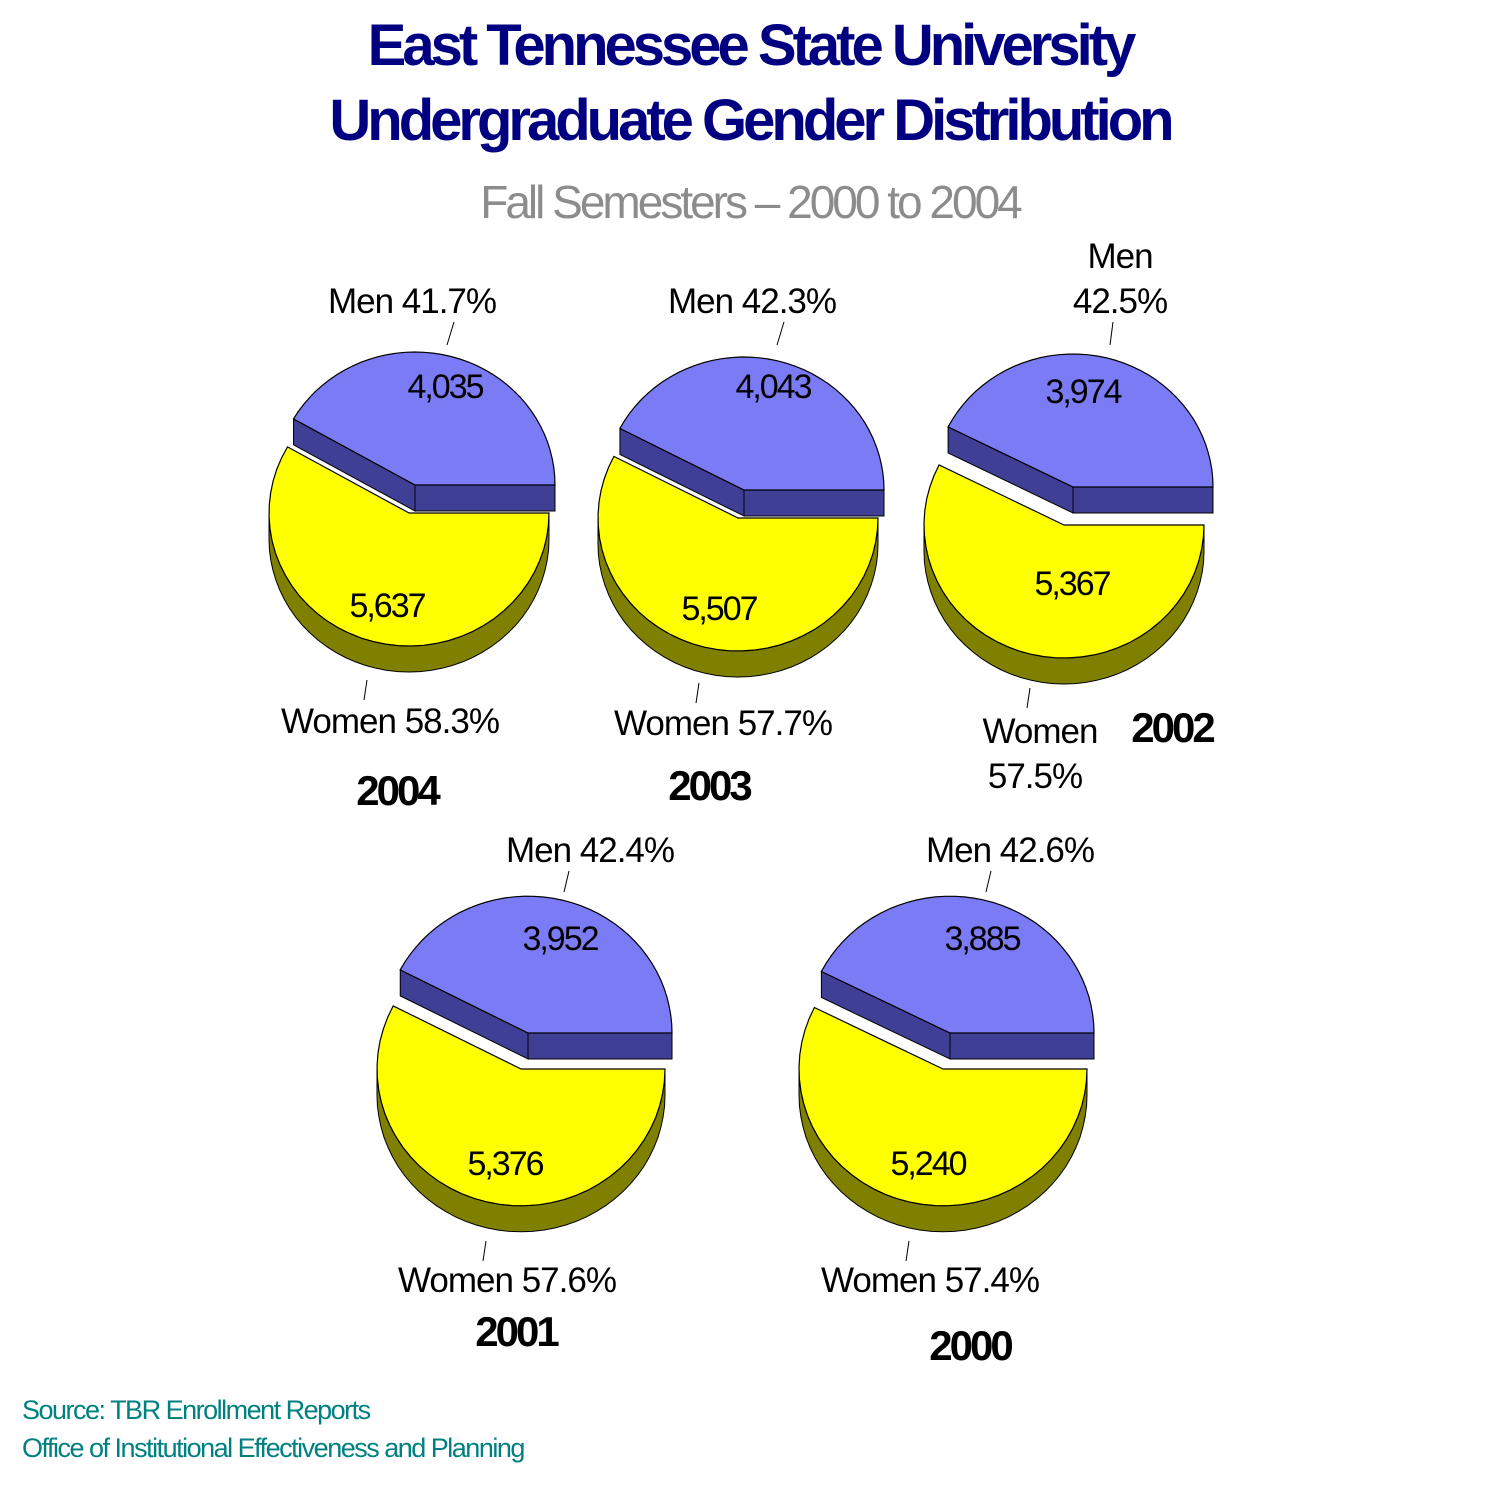  Describe the element at coordinates (773, 387) in the screenshot. I see `men-value-label: 4,043` at that location.